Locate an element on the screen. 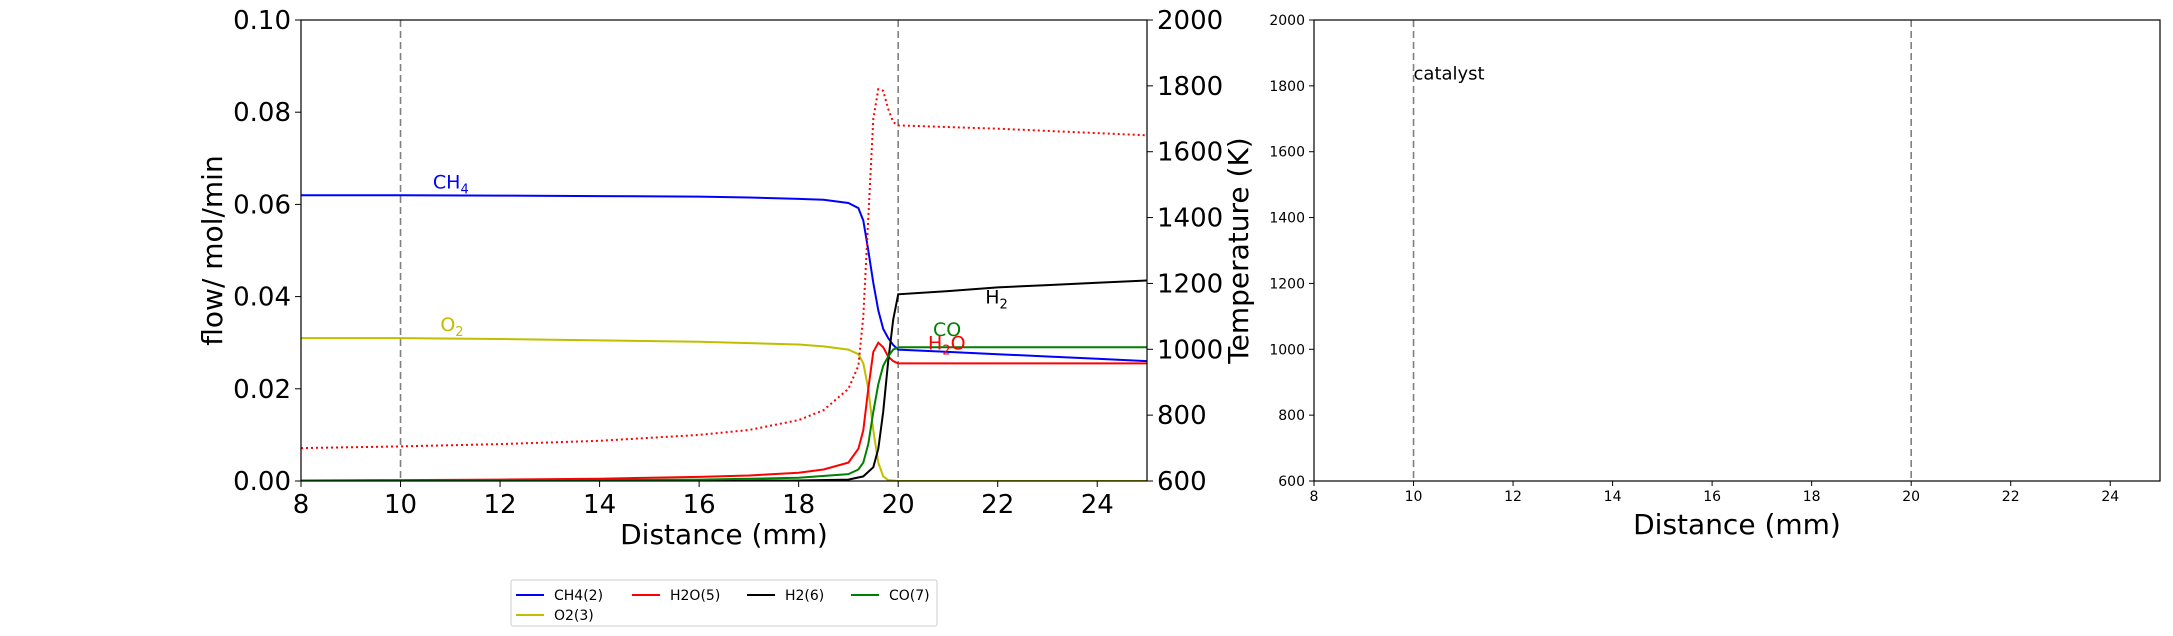 This screenshot has height=636, width=2173. y-tick-label: 0.10 is located at coordinates (262, 21).